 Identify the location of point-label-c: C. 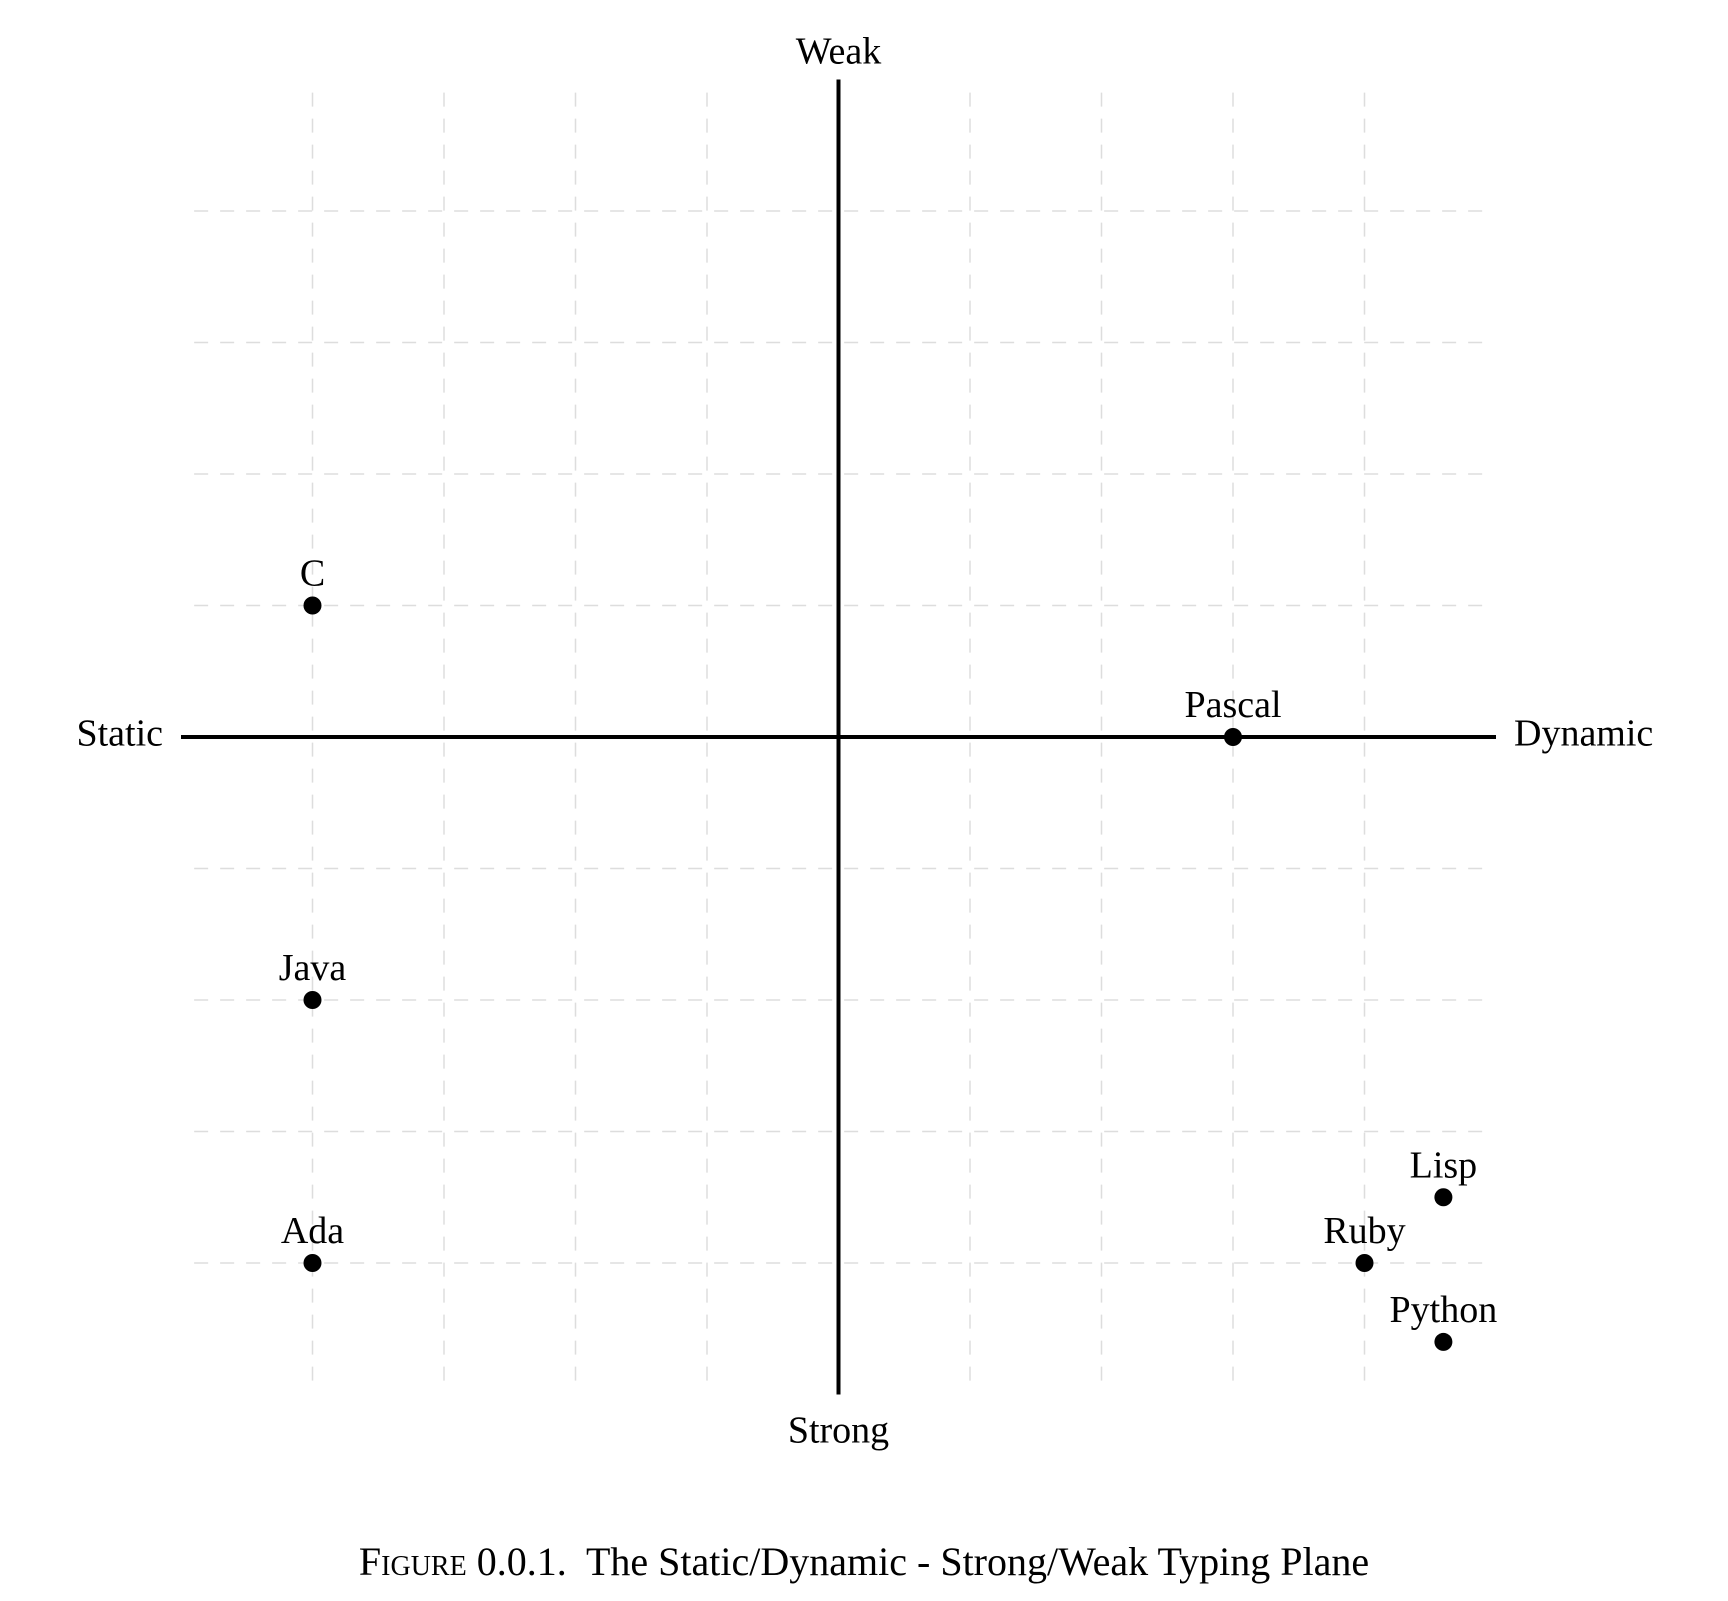
(312, 574).